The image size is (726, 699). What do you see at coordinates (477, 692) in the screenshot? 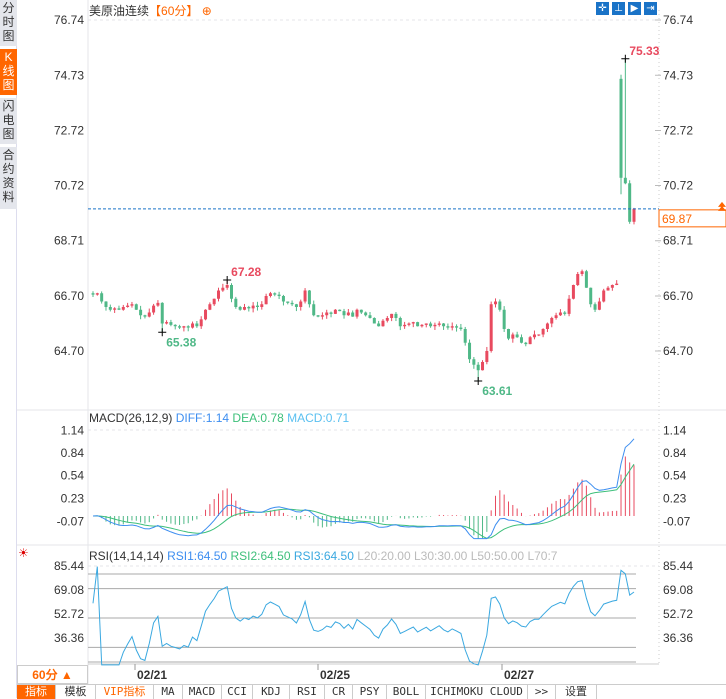
I see `toolbar-item: ICHIMOKU CLOUD` at bounding box center [477, 692].